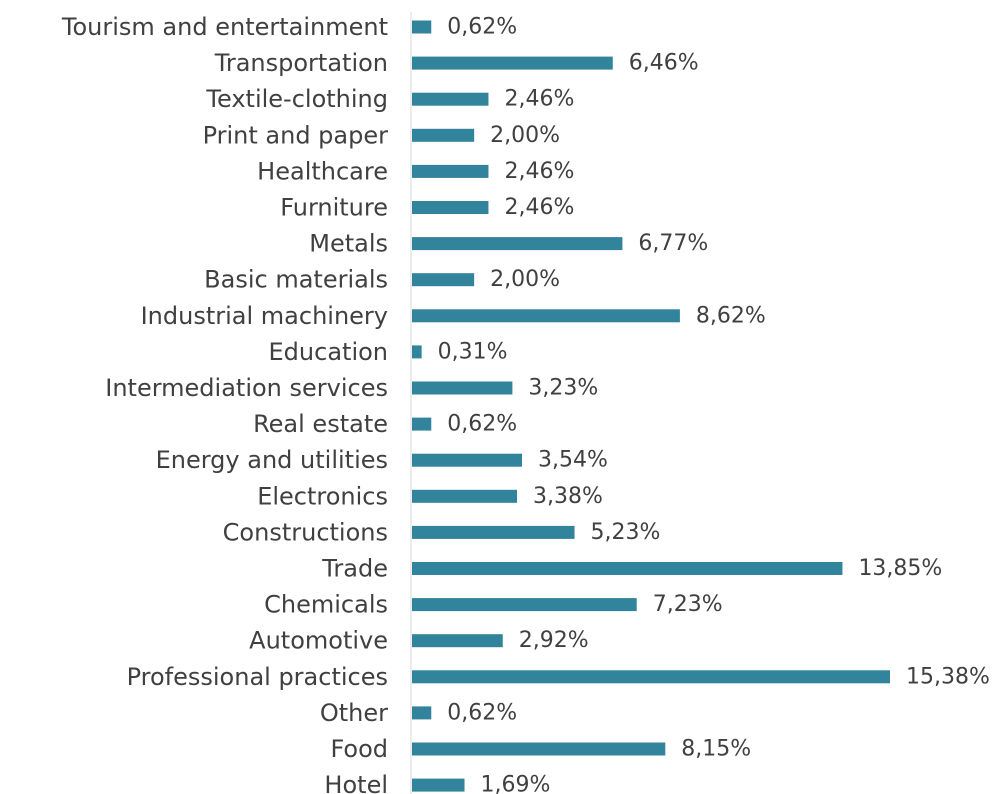 This screenshot has height=794, width=1005. What do you see at coordinates (539, 99) in the screenshot?
I see `value-label-textile-clothing: 2,46%` at bounding box center [539, 99].